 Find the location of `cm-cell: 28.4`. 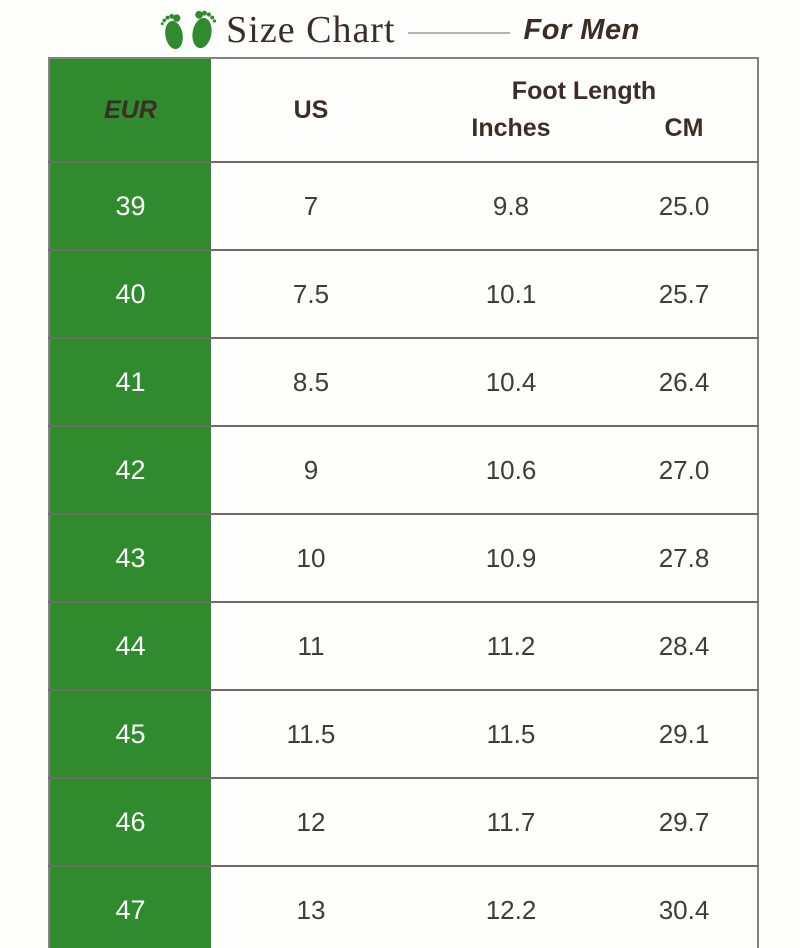

cm-cell: 28.4 is located at coordinates (684, 645).